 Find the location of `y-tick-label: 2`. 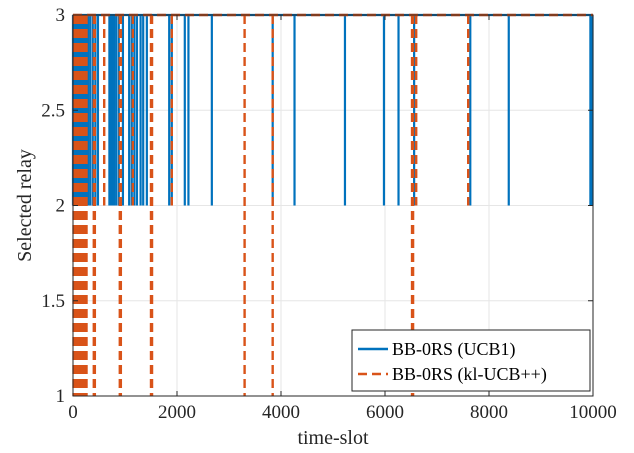

y-tick-label: 2 is located at coordinates (61, 206).